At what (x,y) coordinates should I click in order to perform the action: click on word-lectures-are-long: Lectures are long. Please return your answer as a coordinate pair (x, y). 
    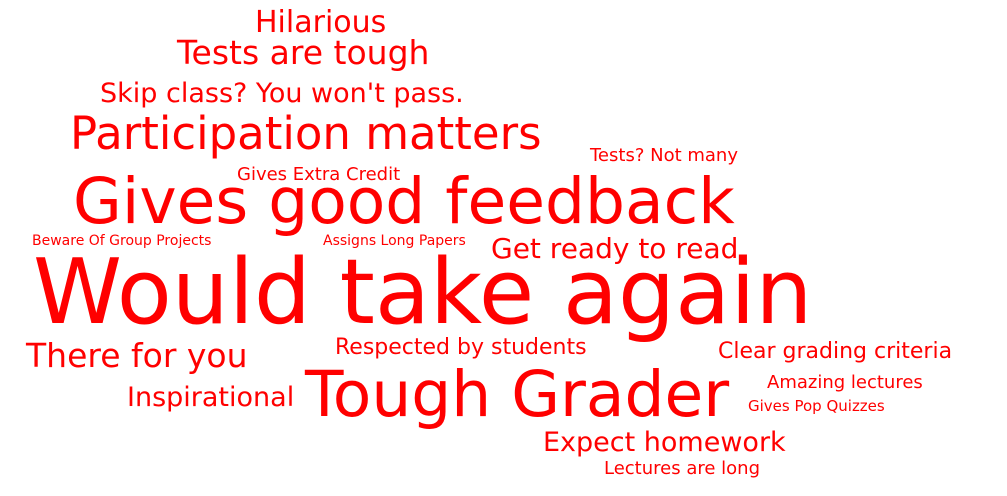
    Looking at the image, I should click on (682, 468).